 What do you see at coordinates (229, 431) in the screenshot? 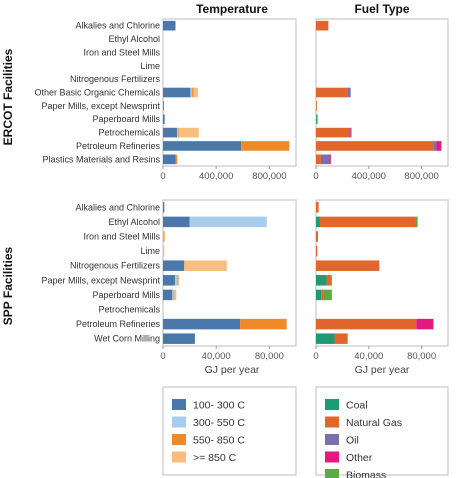
I see `temperature-legend: 100- 300 C 300- 550 C 550- 850 C >= 850 C` at bounding box center [229, 431].